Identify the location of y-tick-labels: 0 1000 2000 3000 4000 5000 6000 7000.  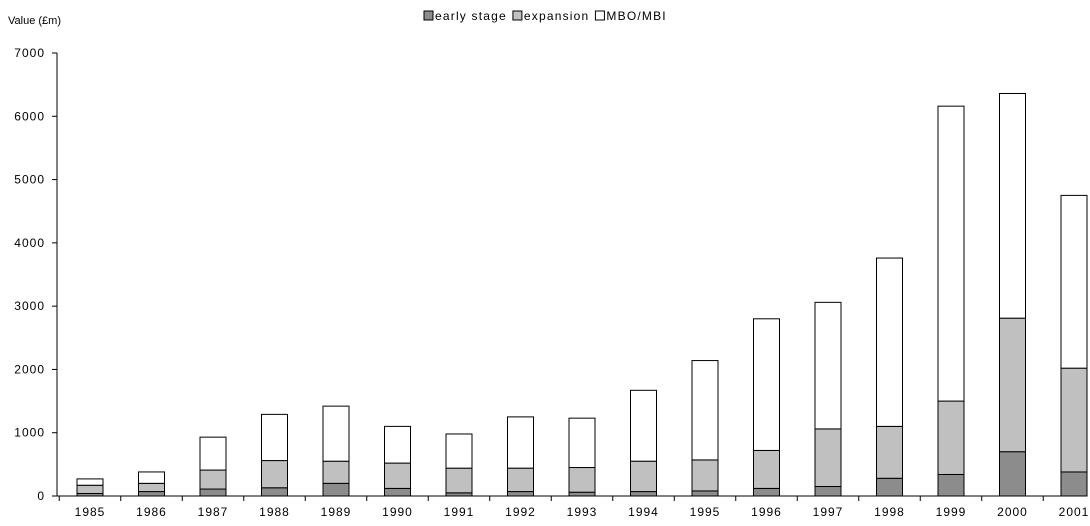
(29, 274).